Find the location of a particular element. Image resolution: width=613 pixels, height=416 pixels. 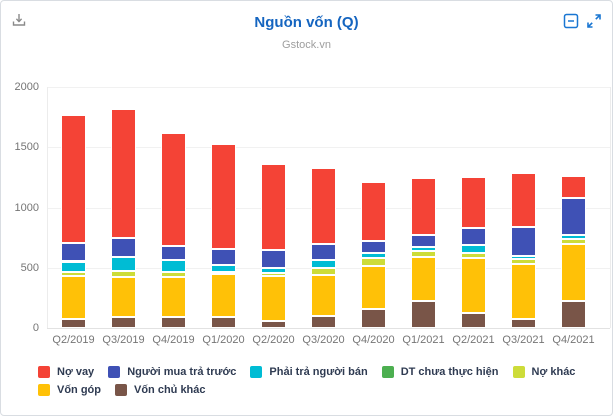

bar-Q4/2020 is located at coordinates (373, 207).